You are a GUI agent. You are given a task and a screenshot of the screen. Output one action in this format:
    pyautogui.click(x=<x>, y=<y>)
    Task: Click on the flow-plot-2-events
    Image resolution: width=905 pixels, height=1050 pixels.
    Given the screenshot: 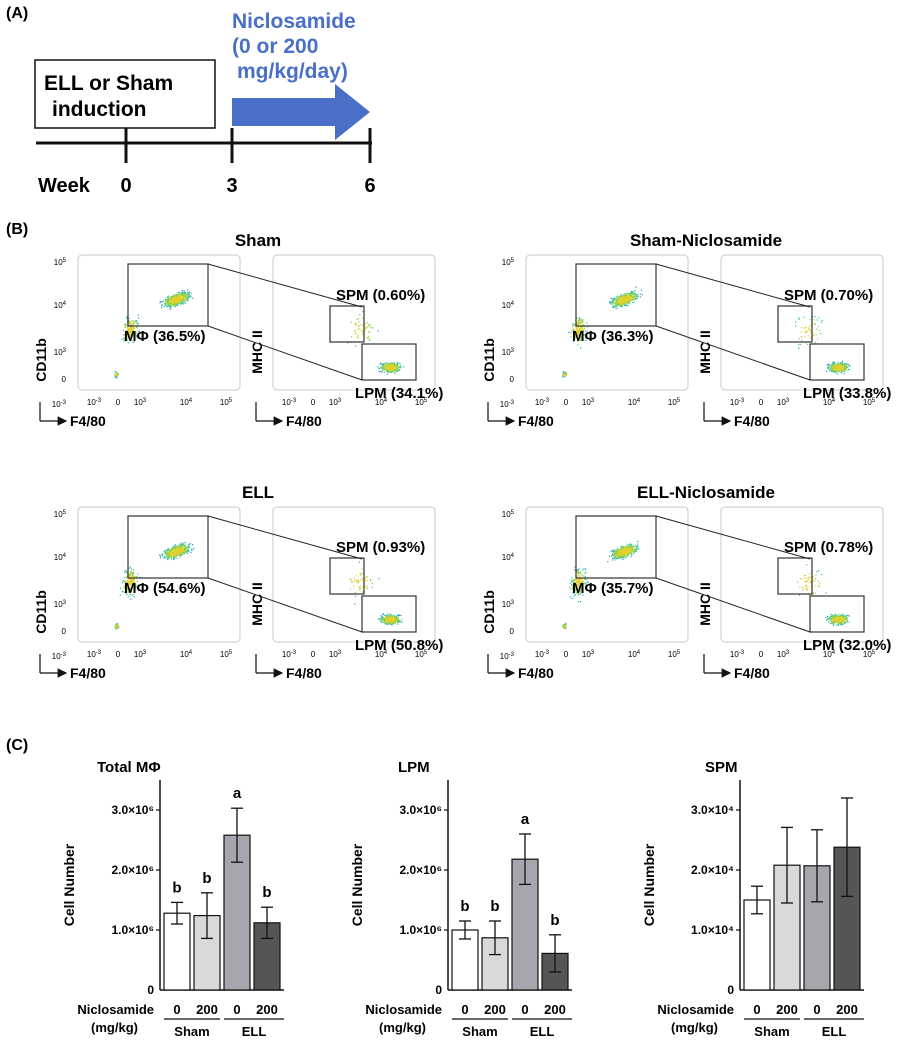 What is the action you would take?
    pyautogui.click(x=823, y=345)
    